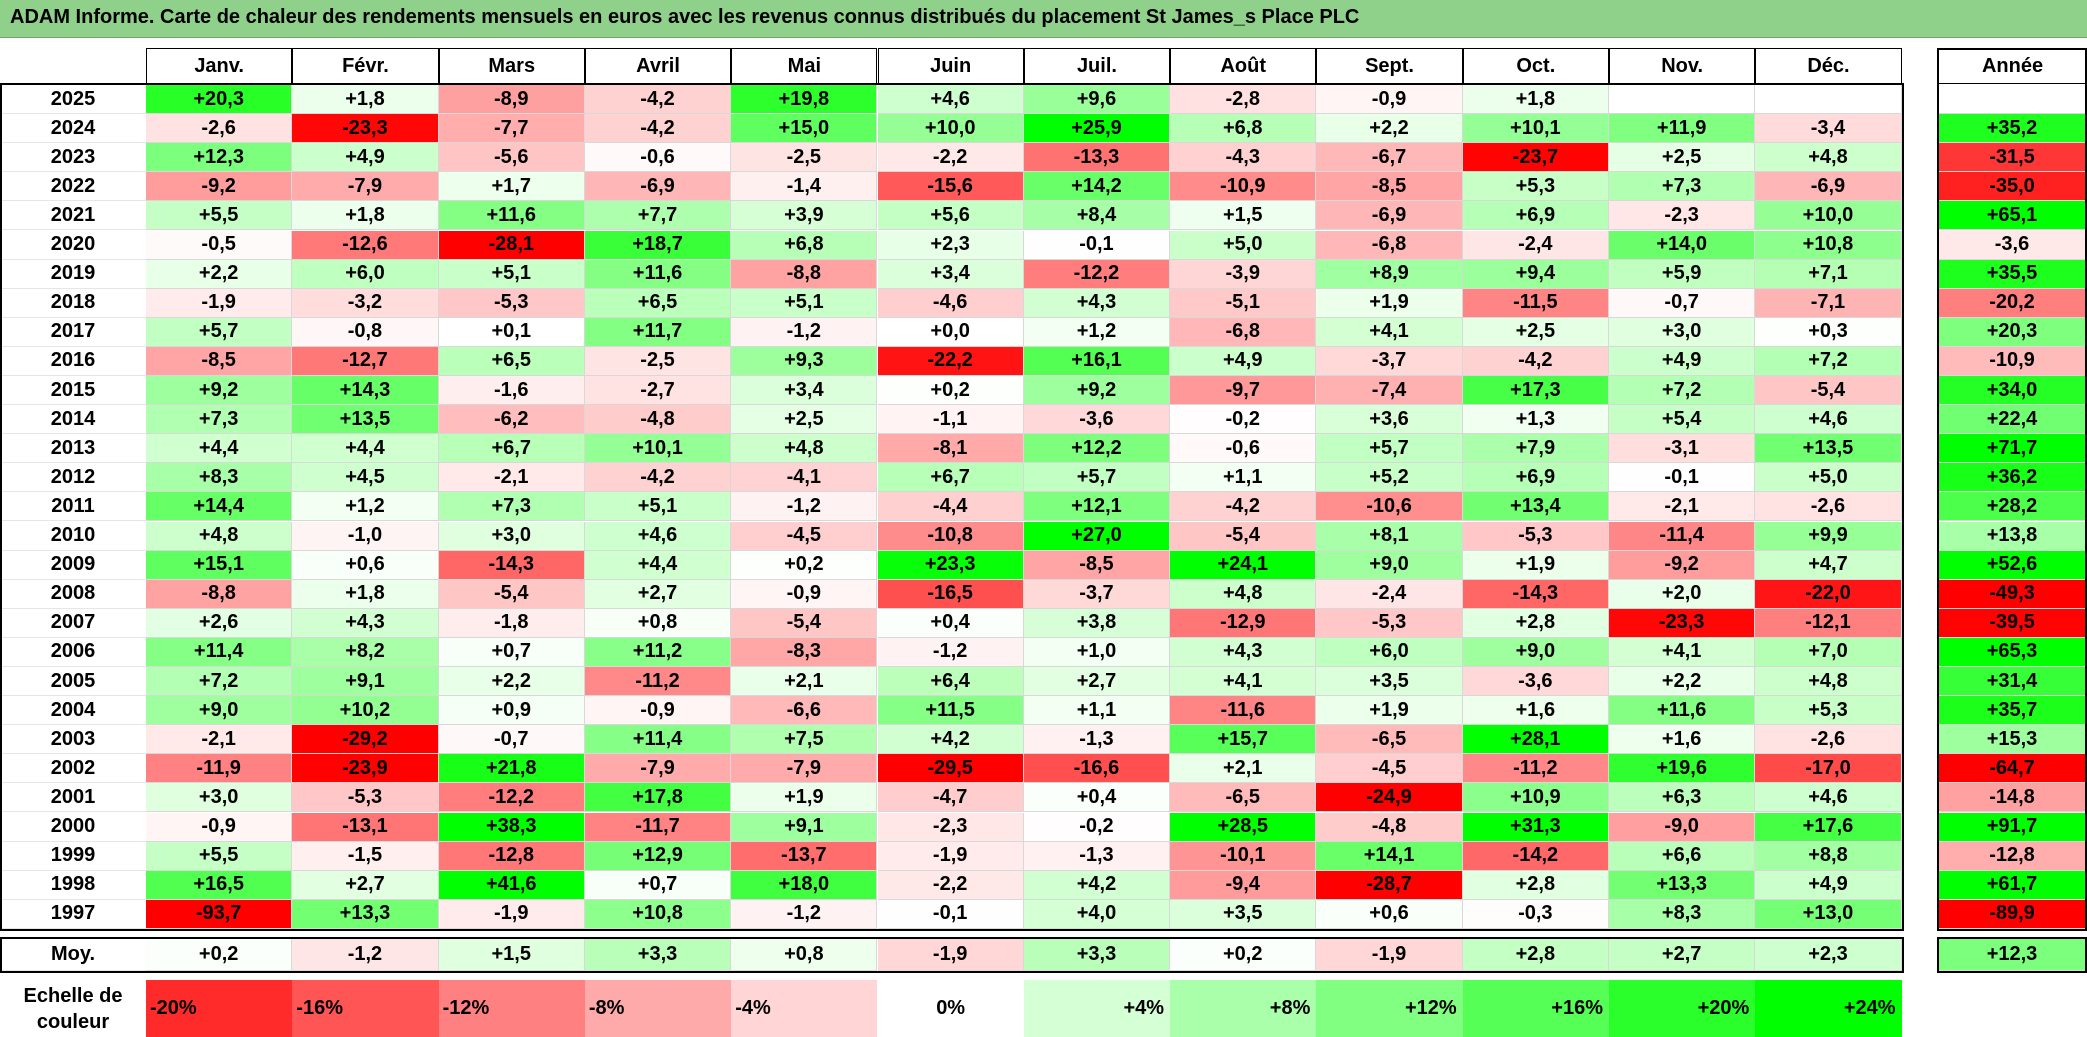 The height and width of the screenshot is (1037, 2087). Describe the element at coordinates (2012, 158) in the screenshot. I see `annual-cell: -31,5` at that location.